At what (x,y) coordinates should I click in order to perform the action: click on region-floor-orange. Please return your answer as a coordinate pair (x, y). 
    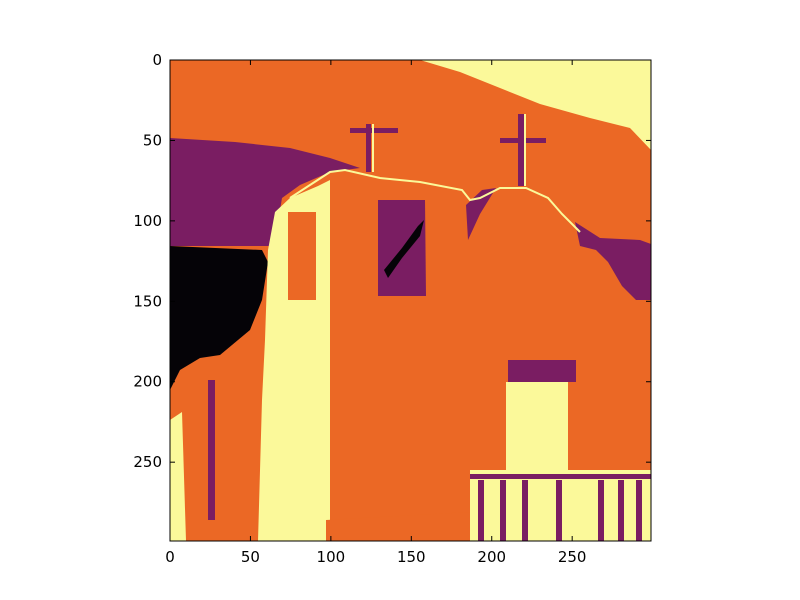
    Looking at the image, I should click on (398, 526).